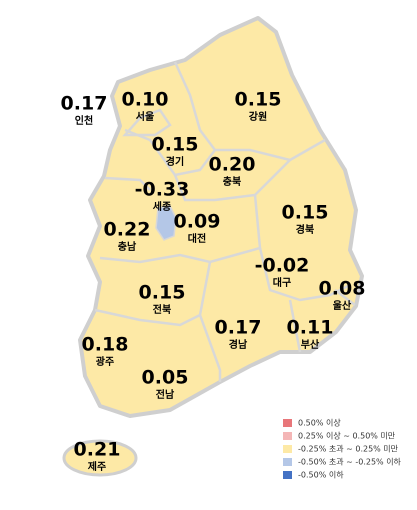 This screenshot has height=510, width=417. I want to click on region-value: 0.21, so click(97, 450).